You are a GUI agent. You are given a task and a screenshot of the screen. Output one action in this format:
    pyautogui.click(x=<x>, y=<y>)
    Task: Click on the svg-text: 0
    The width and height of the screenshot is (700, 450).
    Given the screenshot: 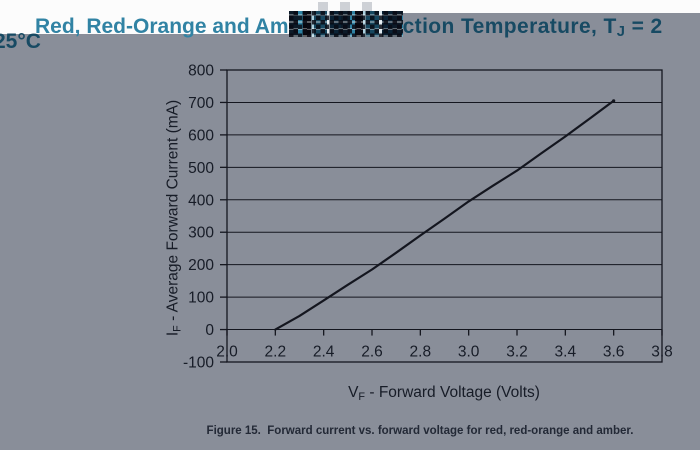 What is the action you would take?
    pyautogui.click(x=209, y=330)
    